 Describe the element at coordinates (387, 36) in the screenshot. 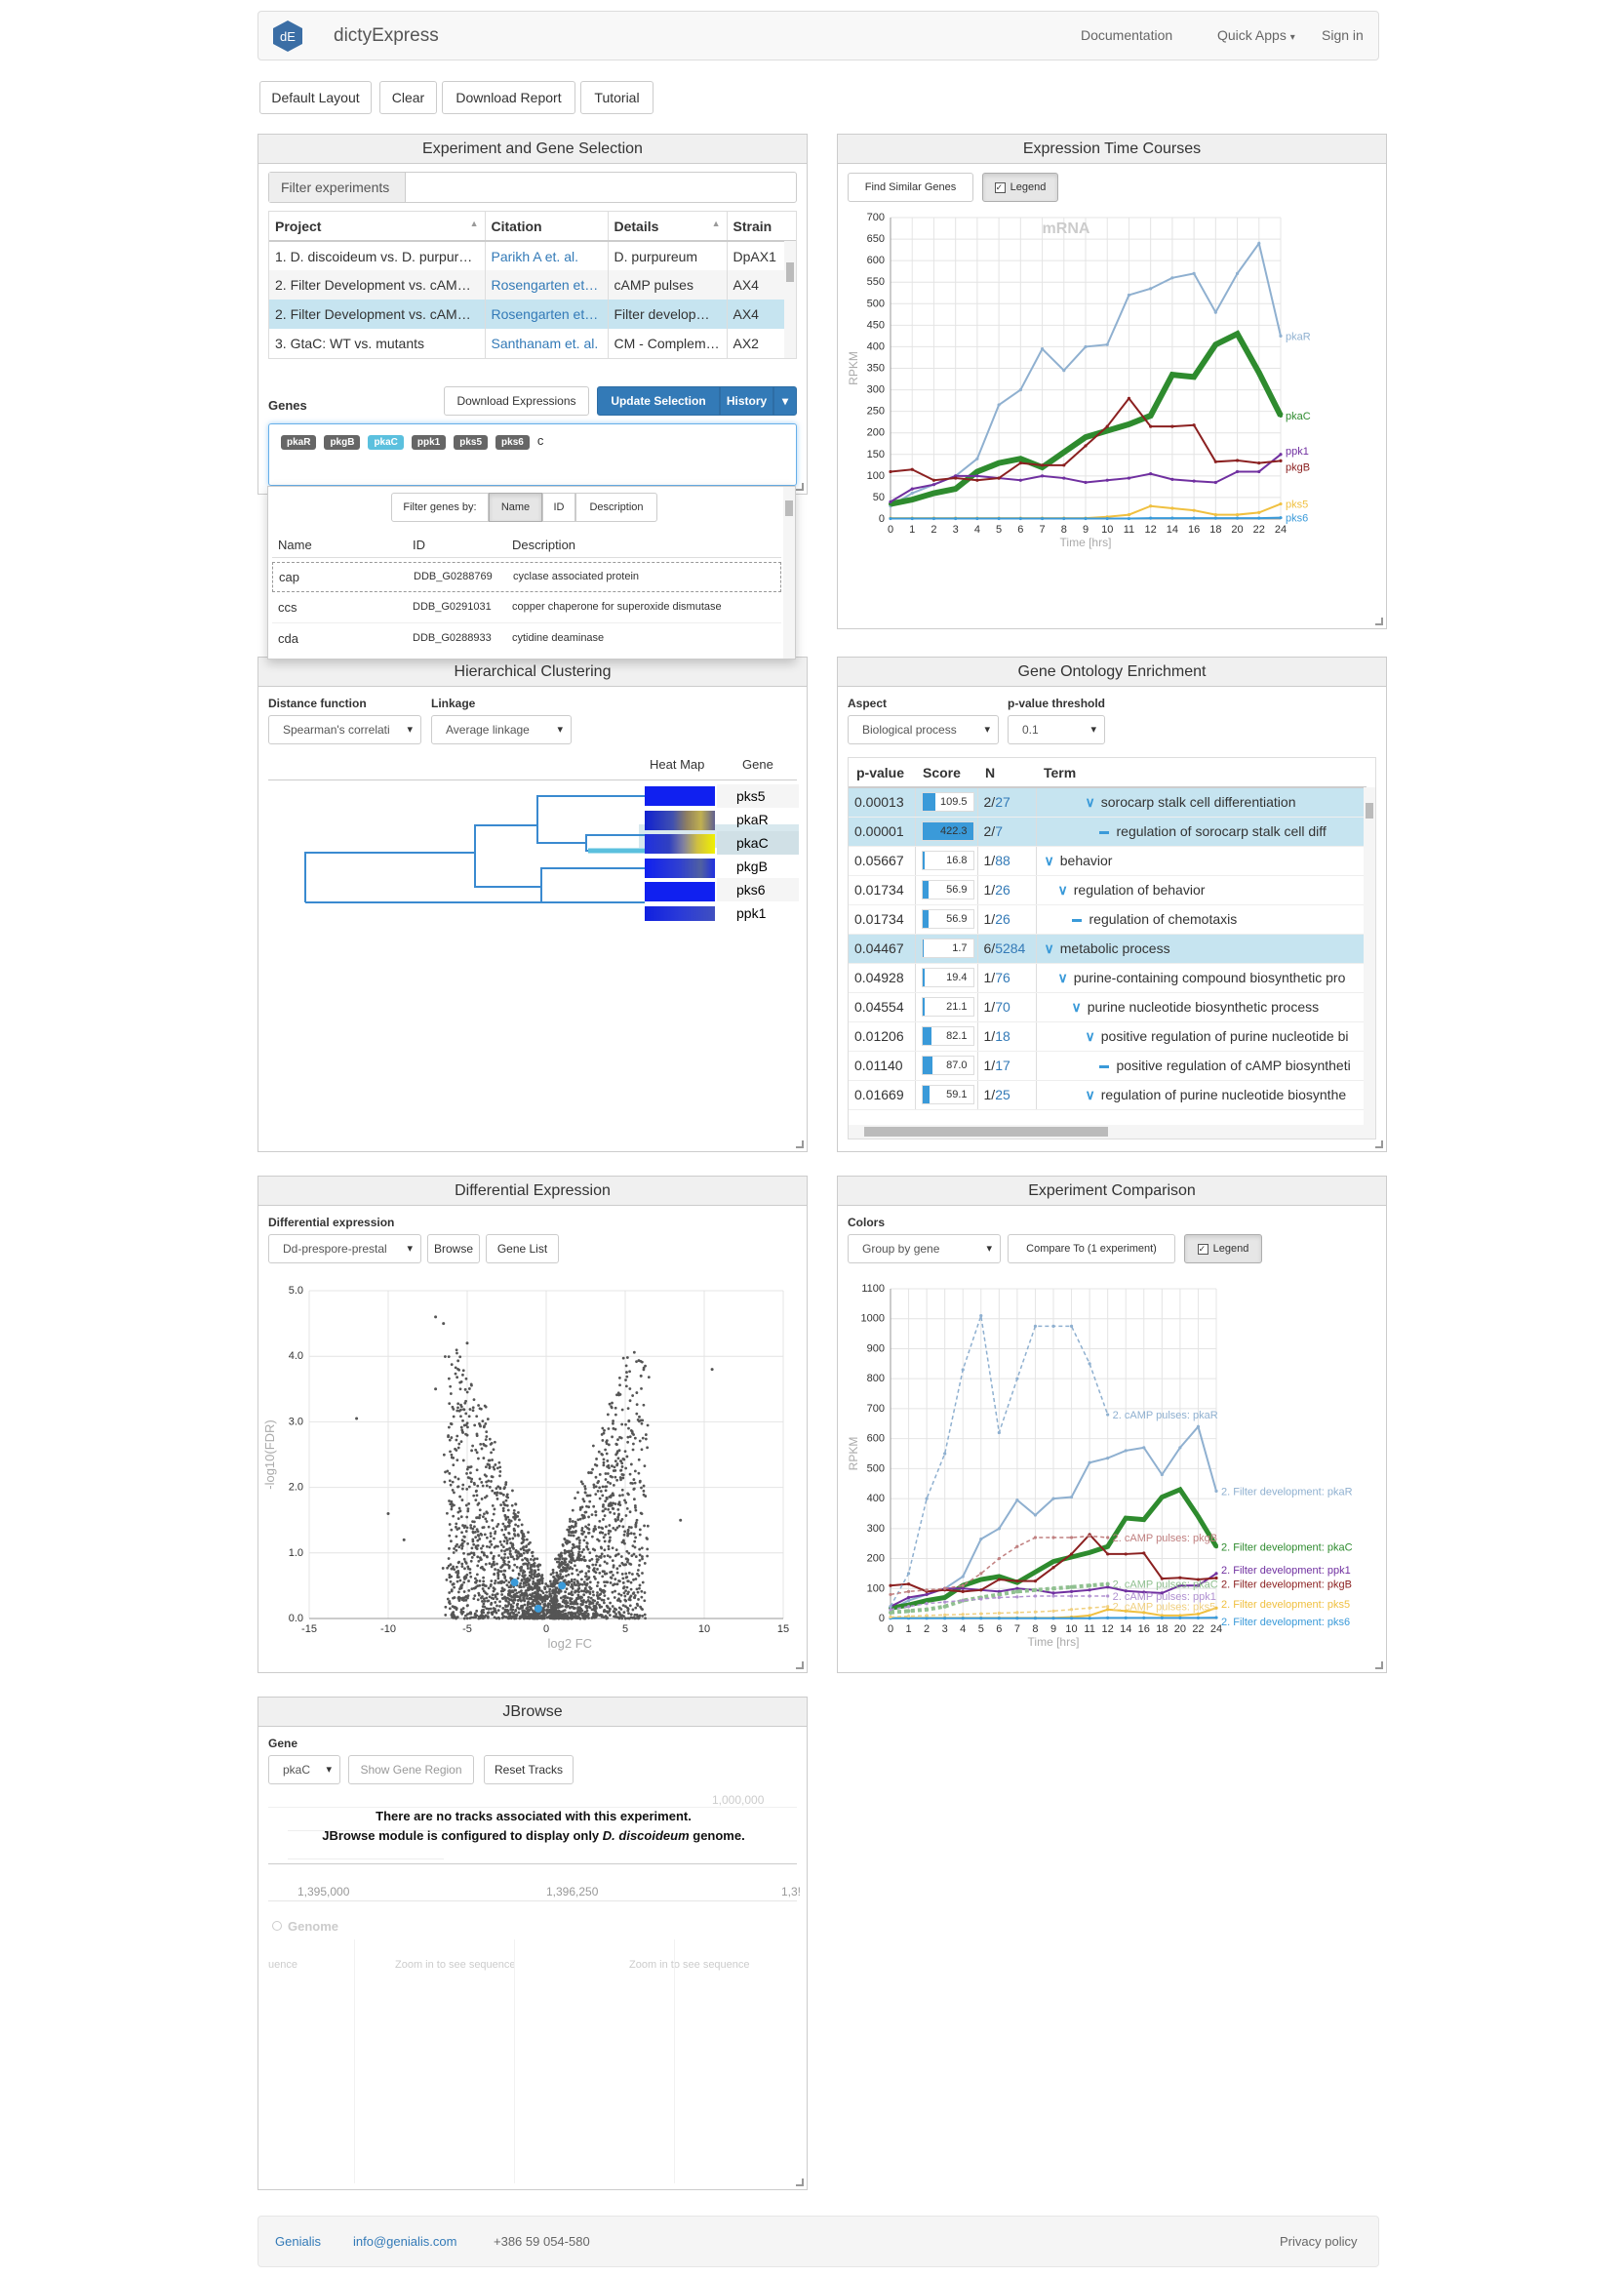

I see `brand-name: dictyExpress` at that location.